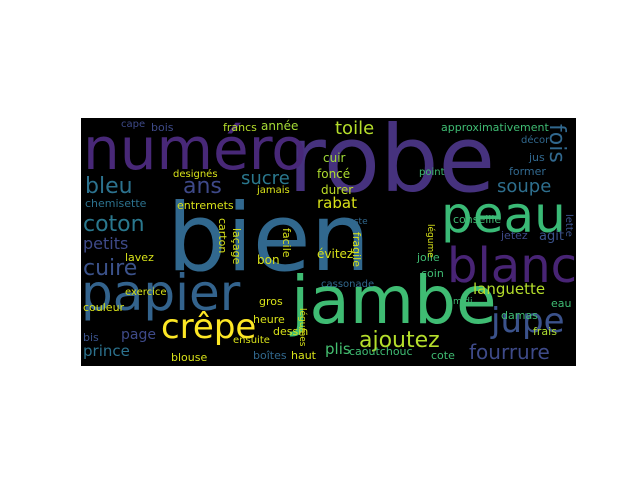 This screenshot has width=640, height=480. What do you see at coordinates (432, 172) in the screenshot?
I see `word-point: point` at bounding box center [432, 172].